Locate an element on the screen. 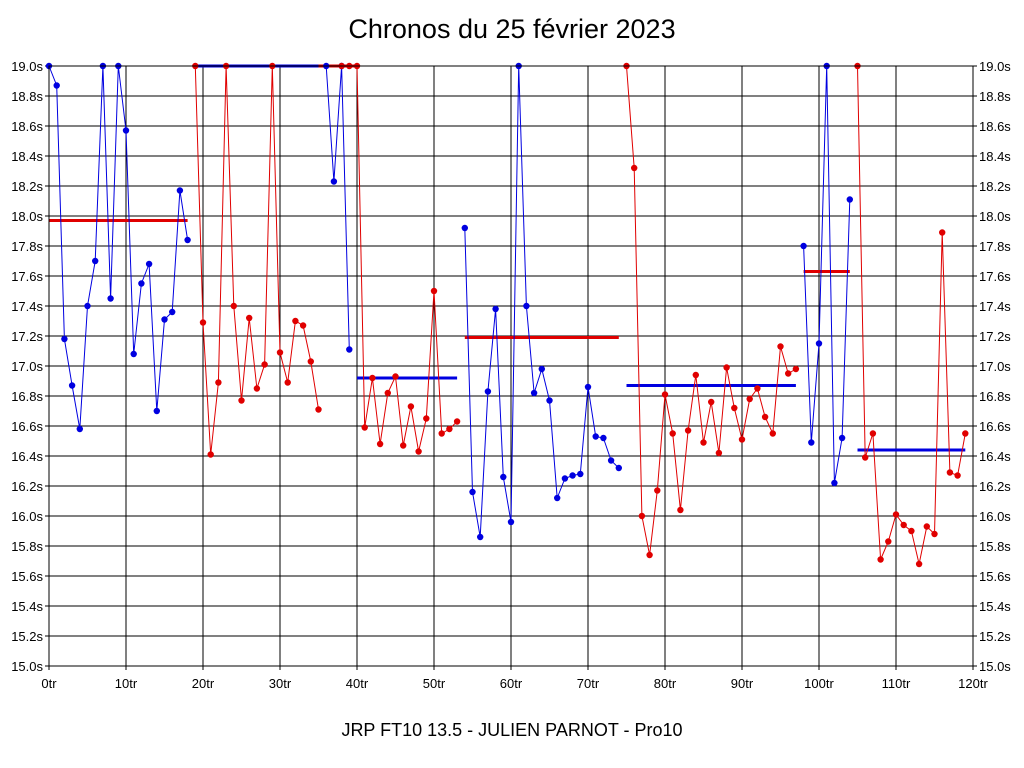 The width and height of the screenshot is (1024, 768). chart-title: Chronos du 25 février 2023 is located at coordinates (512, 29).